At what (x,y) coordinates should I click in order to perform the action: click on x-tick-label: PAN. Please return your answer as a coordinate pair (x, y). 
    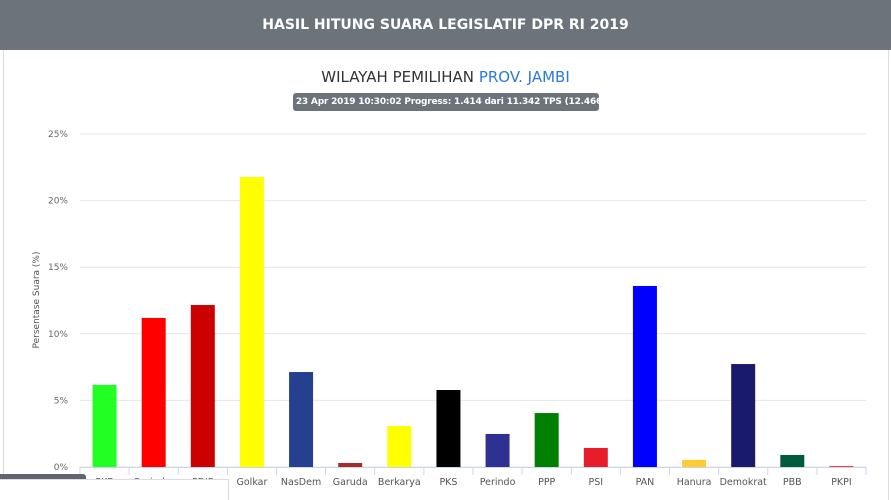
    Looking at the image, I should click on (645, 482).